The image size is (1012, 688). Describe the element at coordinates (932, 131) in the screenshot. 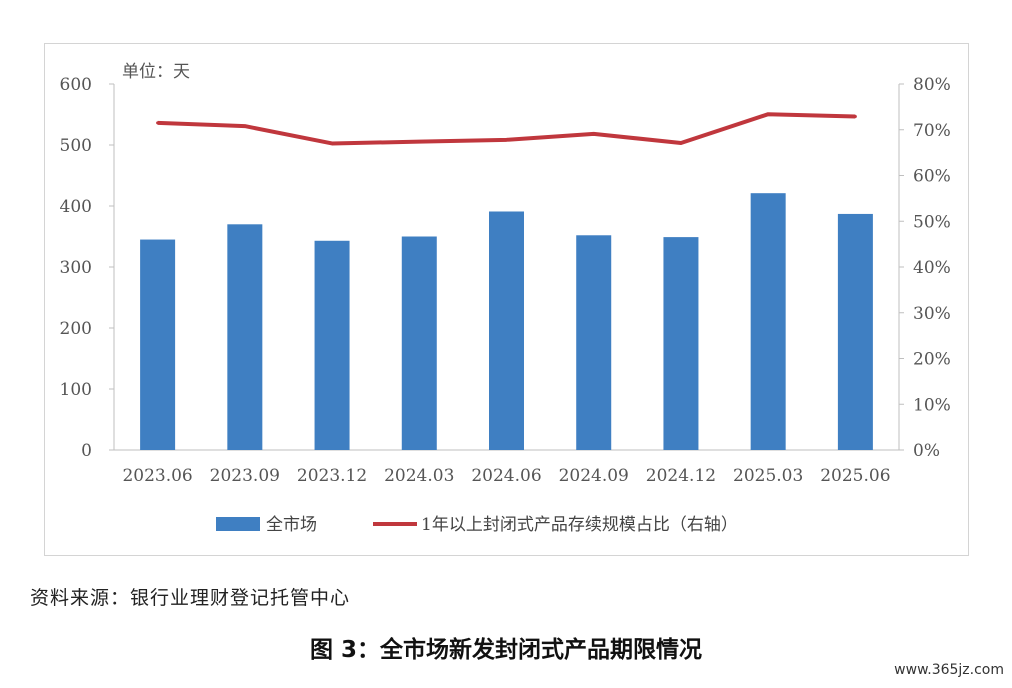

I see `right-tick-label: 70%` at that location.